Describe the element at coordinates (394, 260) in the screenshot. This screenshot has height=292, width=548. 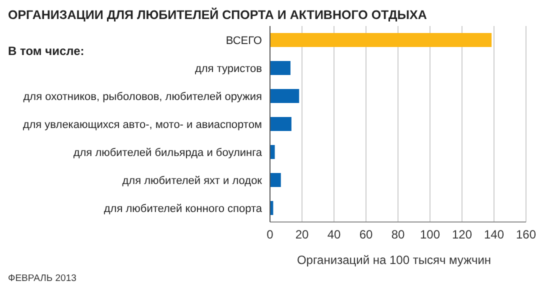
I see `x-axis-title: Организаций на 100 тысяч мужчин` at that location.